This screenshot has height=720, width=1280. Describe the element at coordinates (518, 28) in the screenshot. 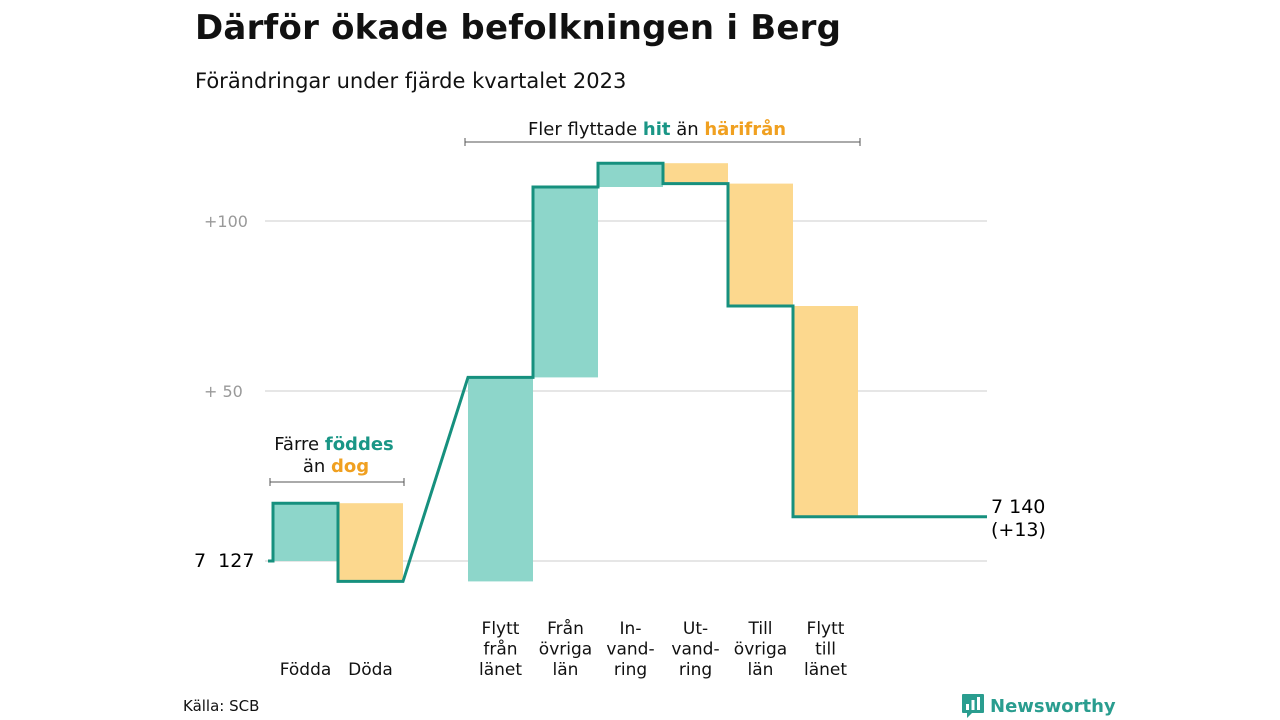

I see `chart-title: Därför ökade befolkningen i Berg` at that location.